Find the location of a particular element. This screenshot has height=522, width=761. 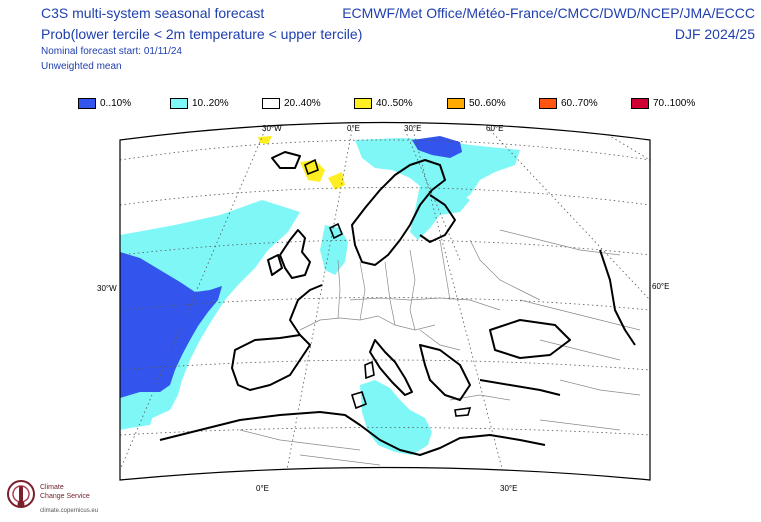

legend-item: 50..60% is located at coordinates (476, 103).